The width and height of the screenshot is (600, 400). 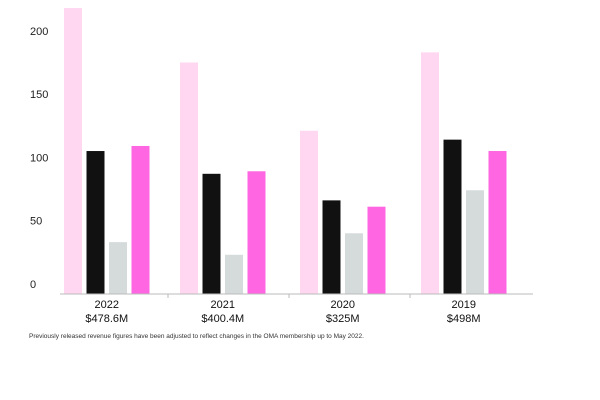 What do you see at coordinates (464, 305) in the screenshot?
I see `x-category-label: 2019` at bounding box center [464, 305].